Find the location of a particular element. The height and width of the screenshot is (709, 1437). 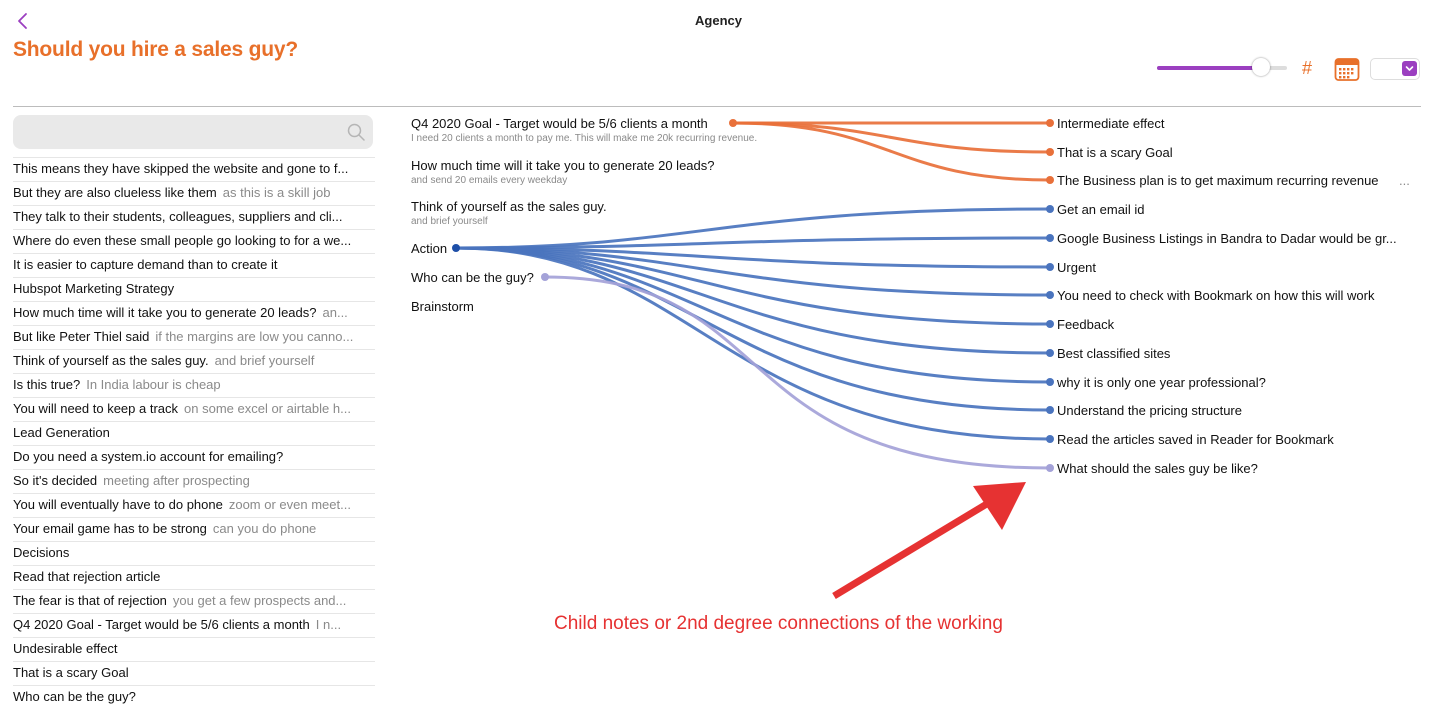

list-item: Is this true? In India labour is cheap is located at coordinates (194, 385).